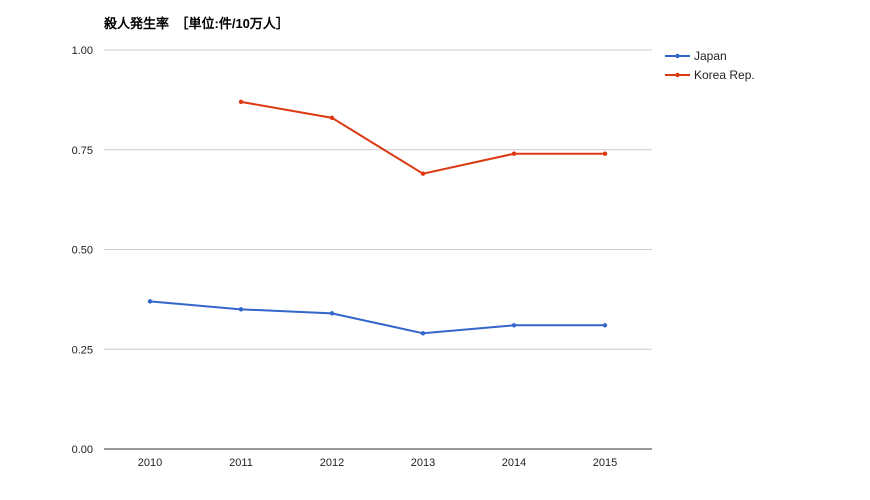  Describe the element at coordinates (724, 75) in the screenshot. I see `legend-label: Korea Rep.` at that location.